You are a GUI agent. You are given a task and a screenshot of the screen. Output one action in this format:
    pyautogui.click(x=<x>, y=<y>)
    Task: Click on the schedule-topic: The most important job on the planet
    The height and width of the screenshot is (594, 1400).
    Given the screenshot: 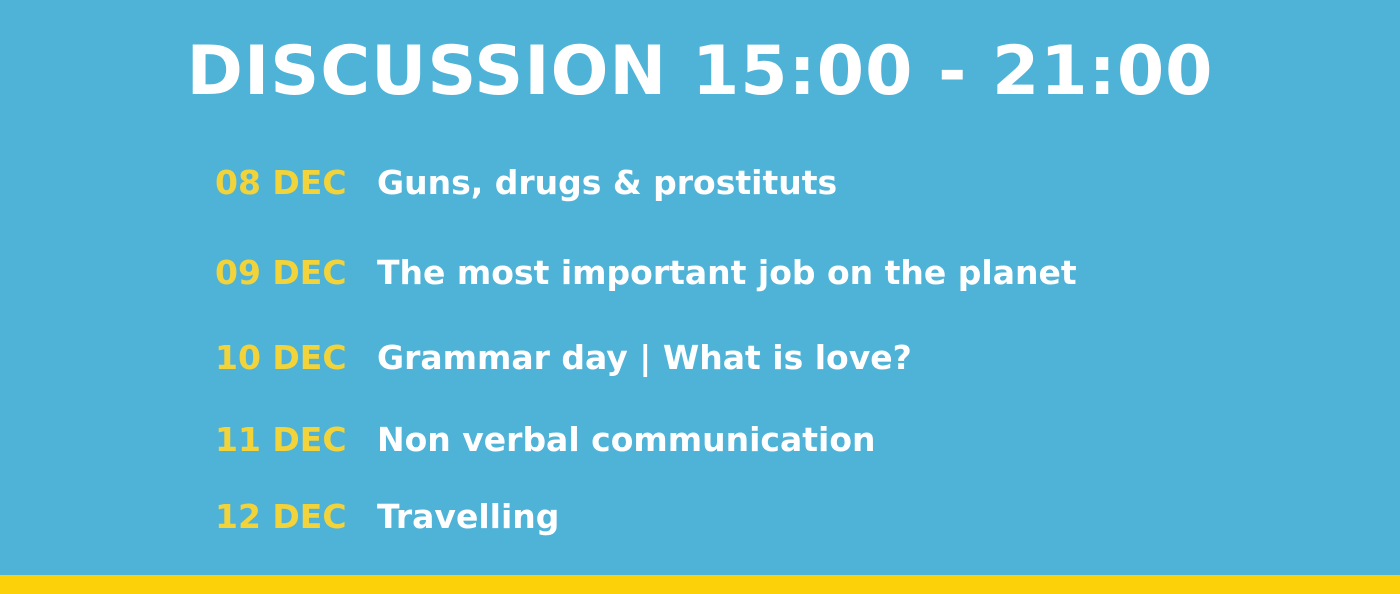 What is the action you would take?
    pyautogui.click(x=727, y=272)
    